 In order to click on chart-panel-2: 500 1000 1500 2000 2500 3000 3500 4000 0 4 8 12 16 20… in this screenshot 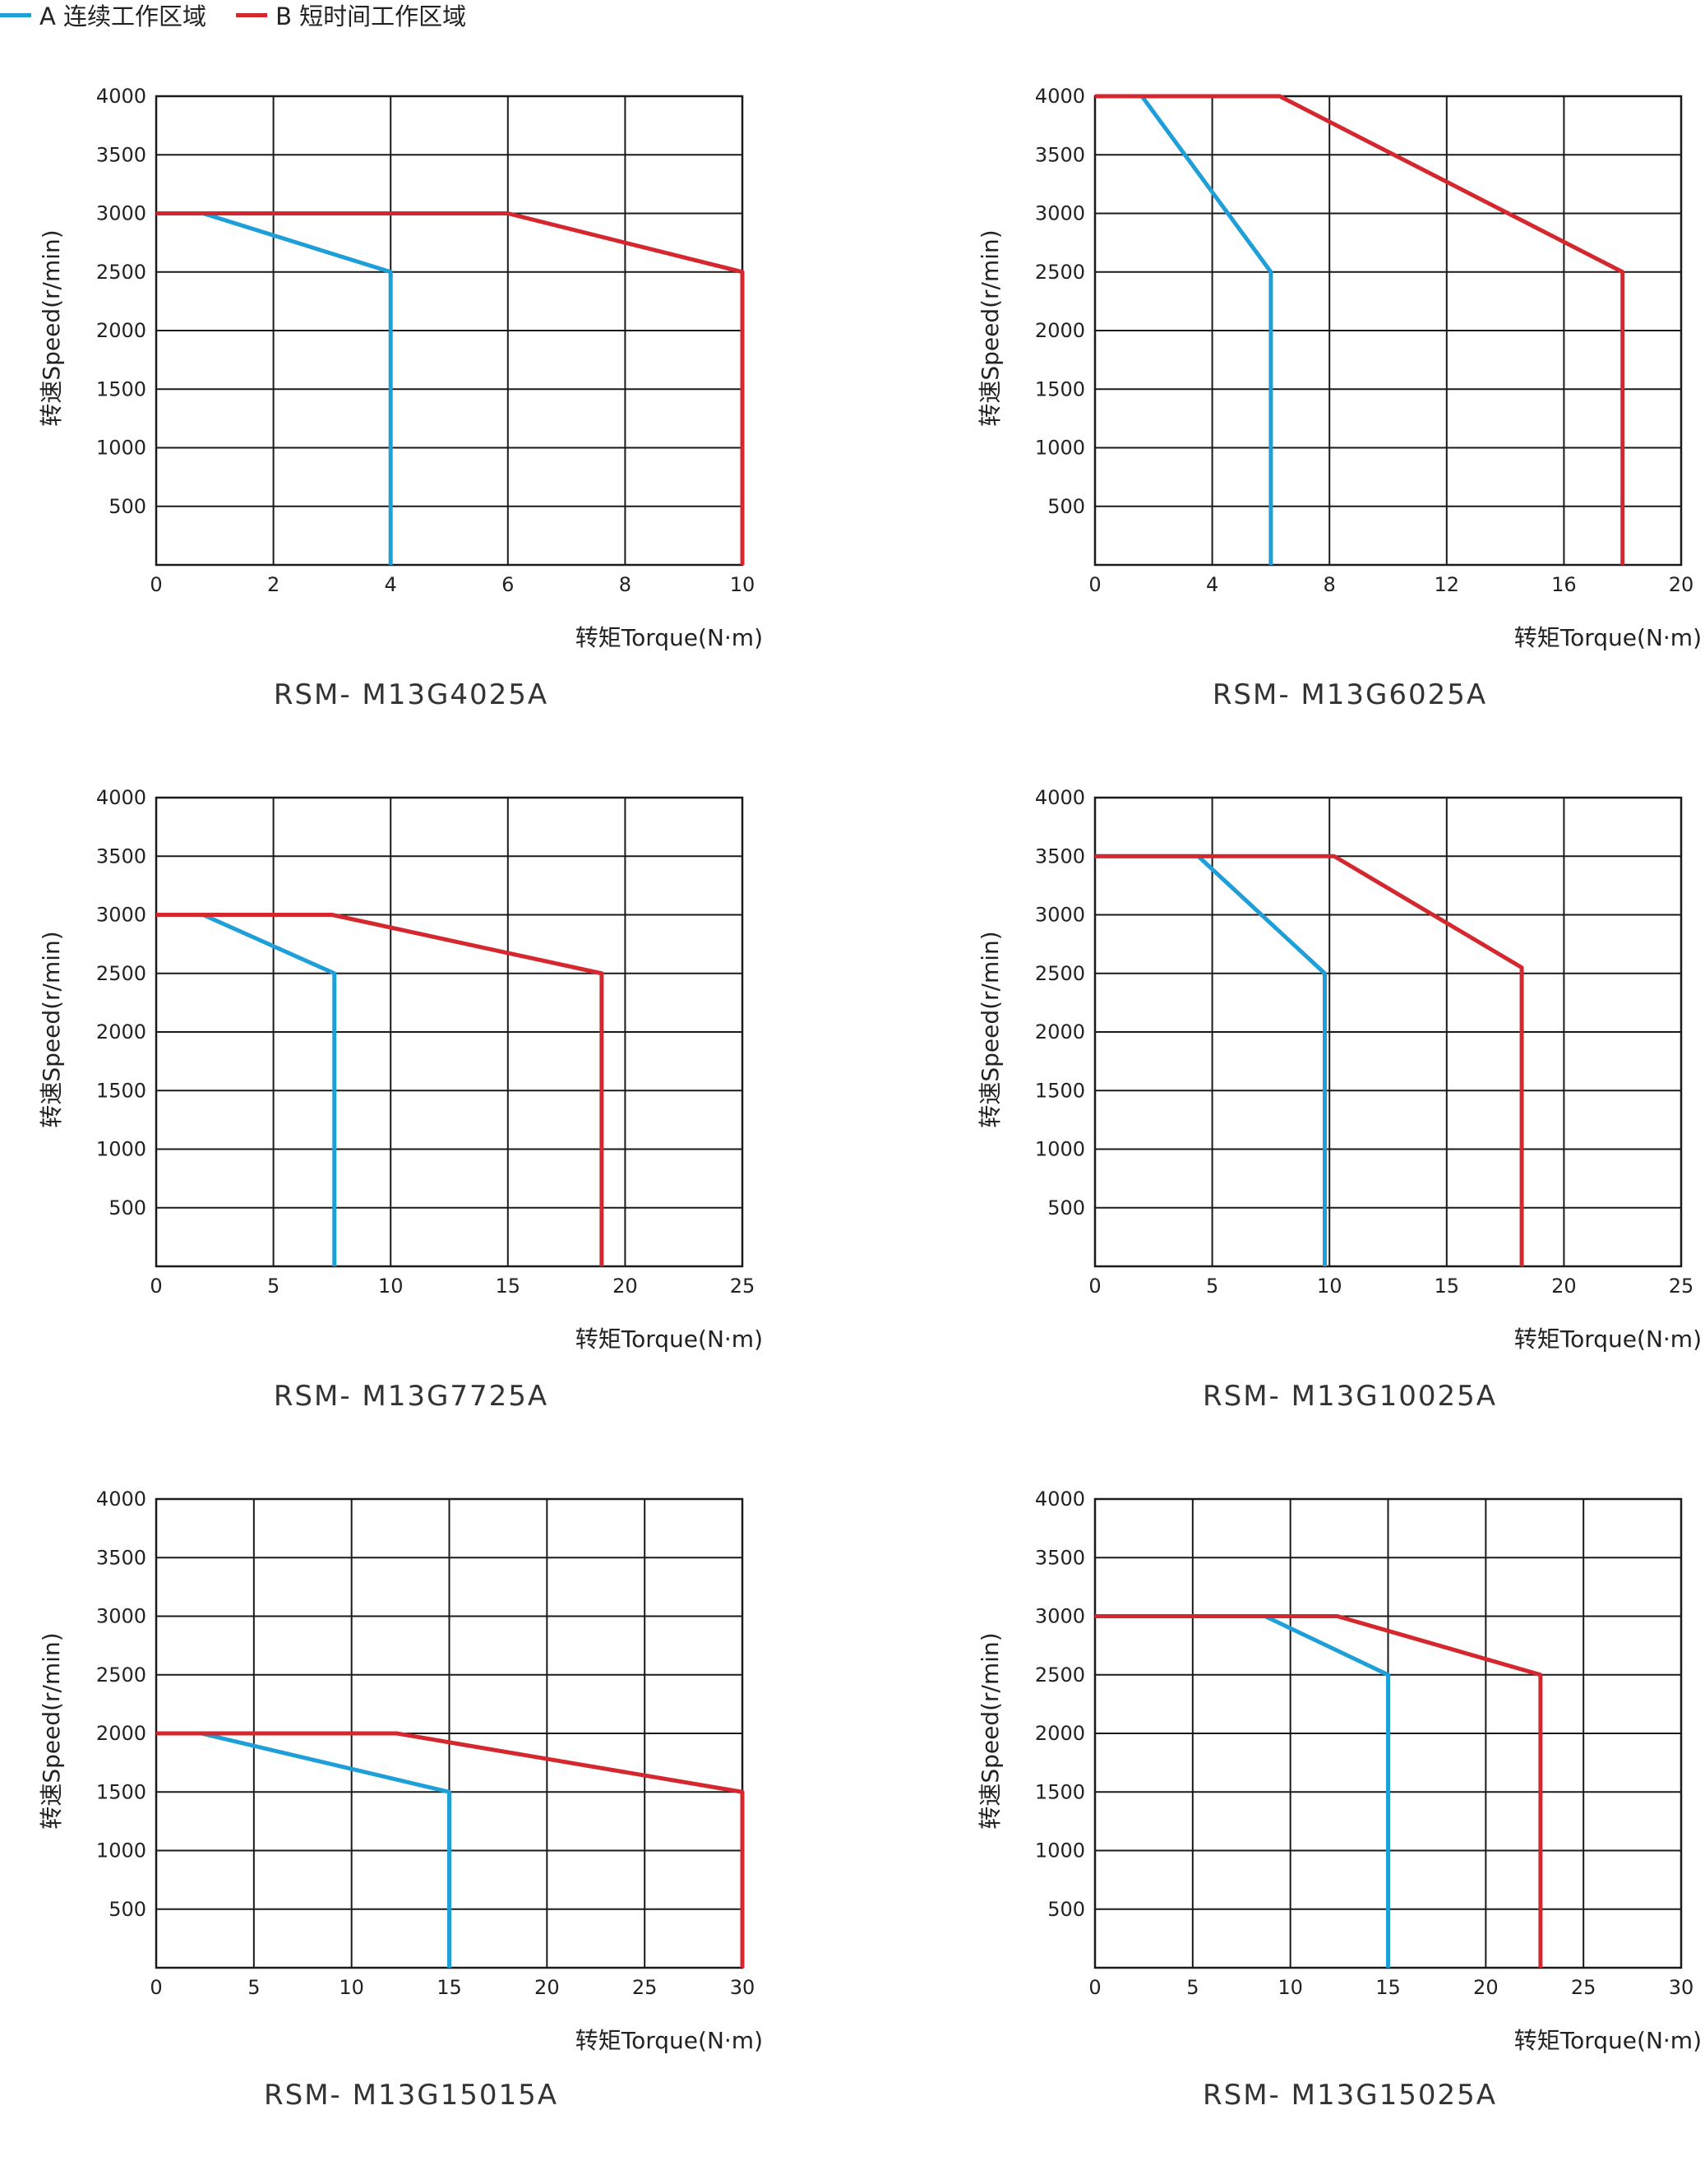, I will do `click(1322, 427)`.